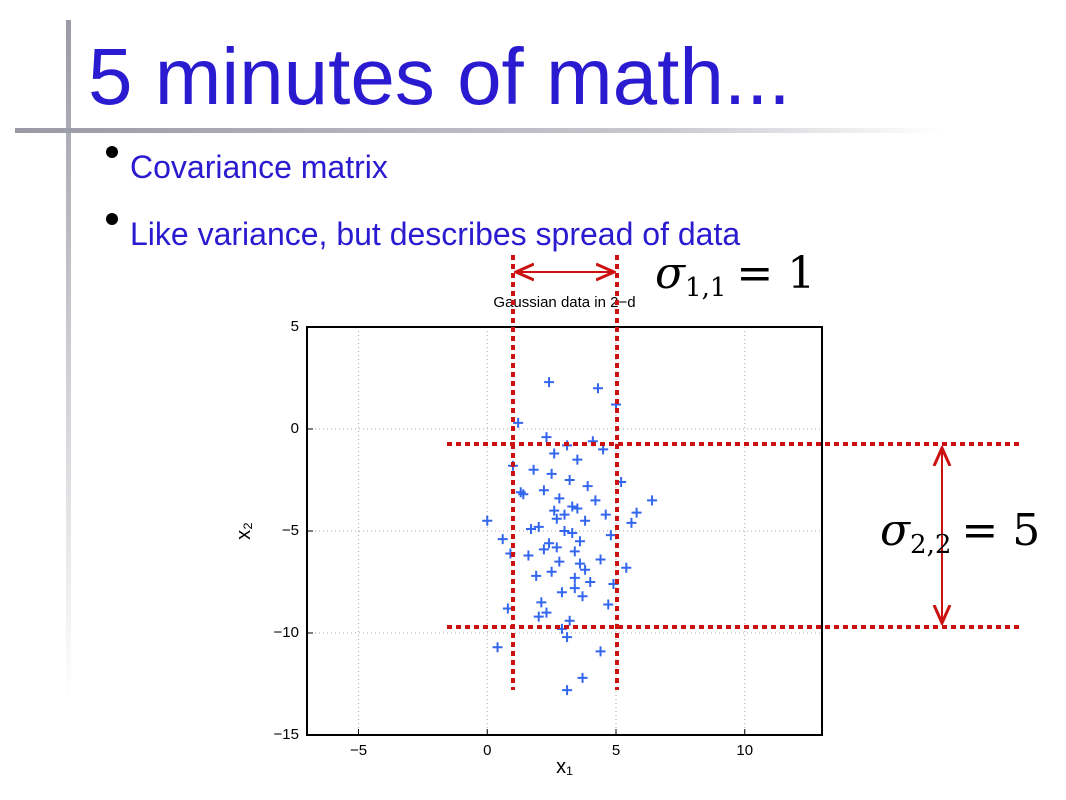 The height and width of the screenshot is (800, 1066). What do you see at coordinates (705, 288) in the screenshot?
I see `subscript: 1,1` at bounding box center [705, 288].